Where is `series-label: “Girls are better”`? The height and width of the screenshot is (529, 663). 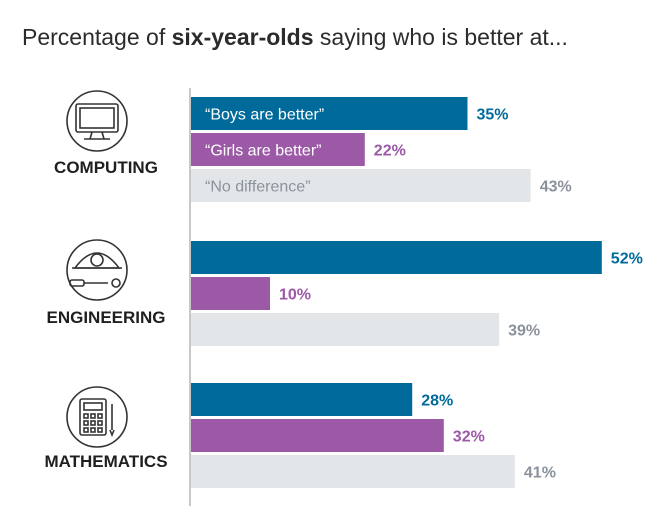
series-label: “Girls are better” is located at coordinates (263, 151).